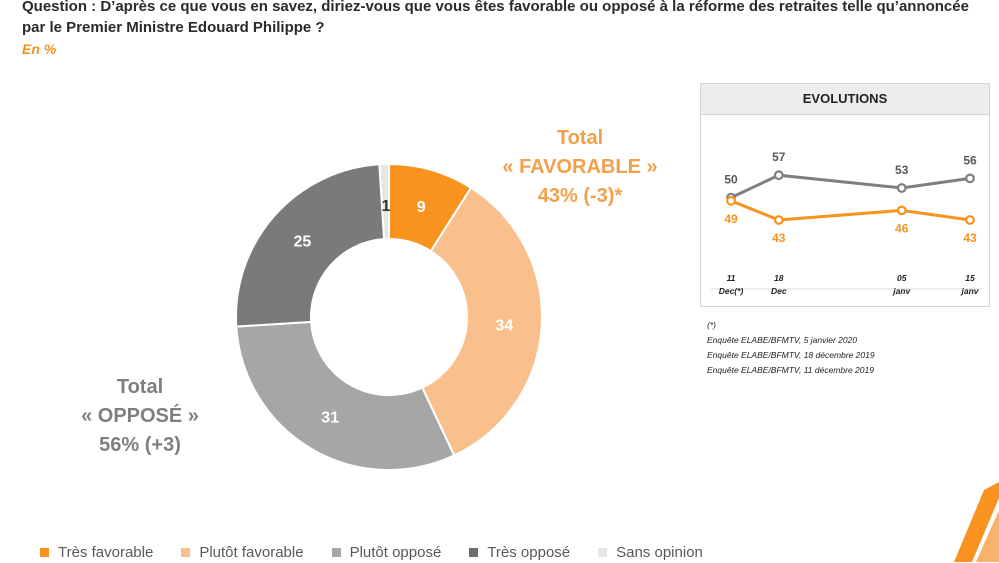 The width and height of the screenshot is (999, 563). What do you see at coordinates (529, 552) in the screenshot?
I see `legend-label: Très opposé` at bounding box center [529, 552].